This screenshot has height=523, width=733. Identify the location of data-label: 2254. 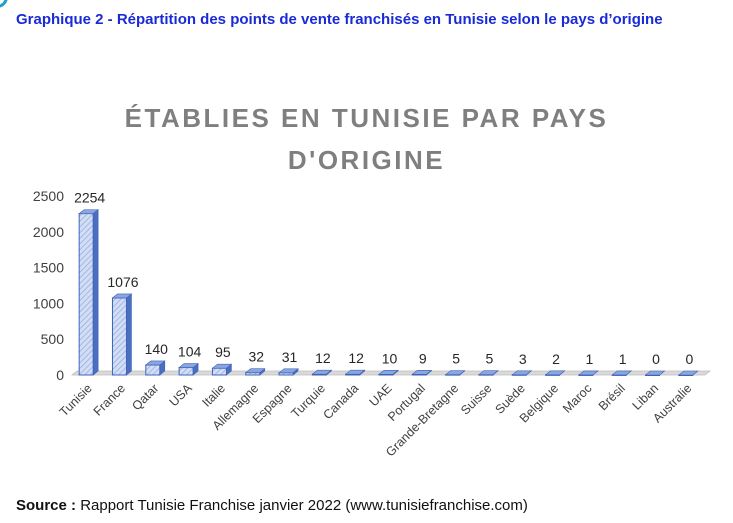
(89, 198).